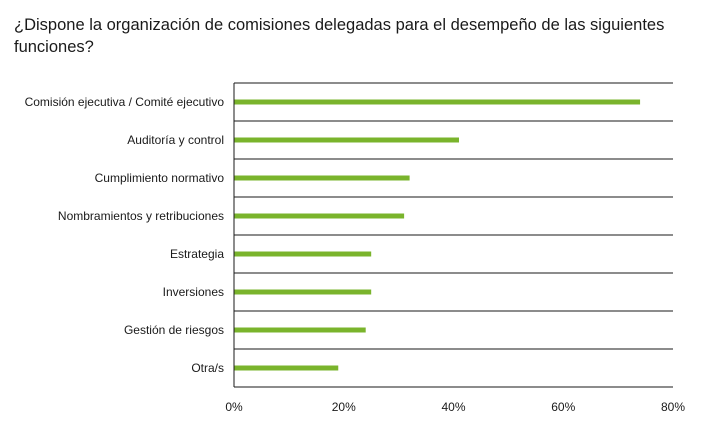 Image resolution: width=710 pixels, height=434 pixels. I want to click on category-label: Nombramientos y retribuciones, so click(141, 216).